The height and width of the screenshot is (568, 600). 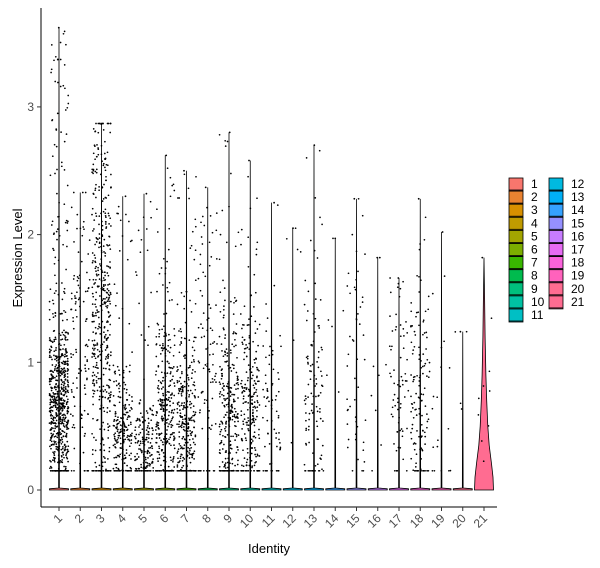 I want to click on y-tick-label: 2, so click(x=30, y=235).